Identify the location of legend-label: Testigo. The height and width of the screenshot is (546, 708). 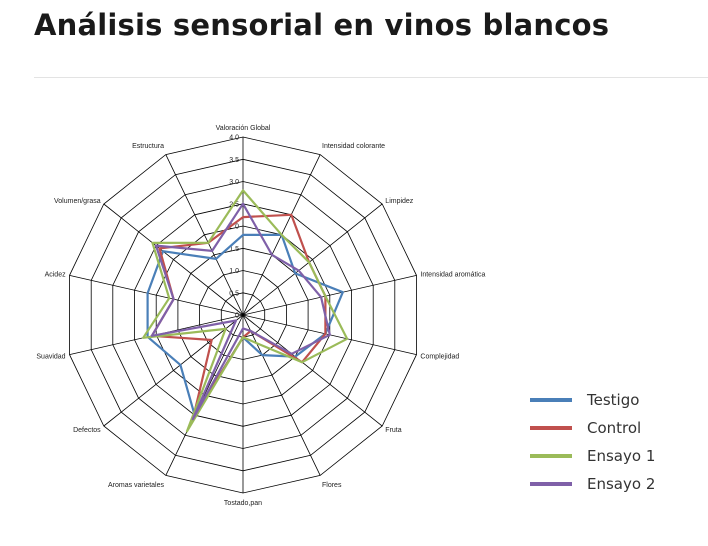
(613, 400).